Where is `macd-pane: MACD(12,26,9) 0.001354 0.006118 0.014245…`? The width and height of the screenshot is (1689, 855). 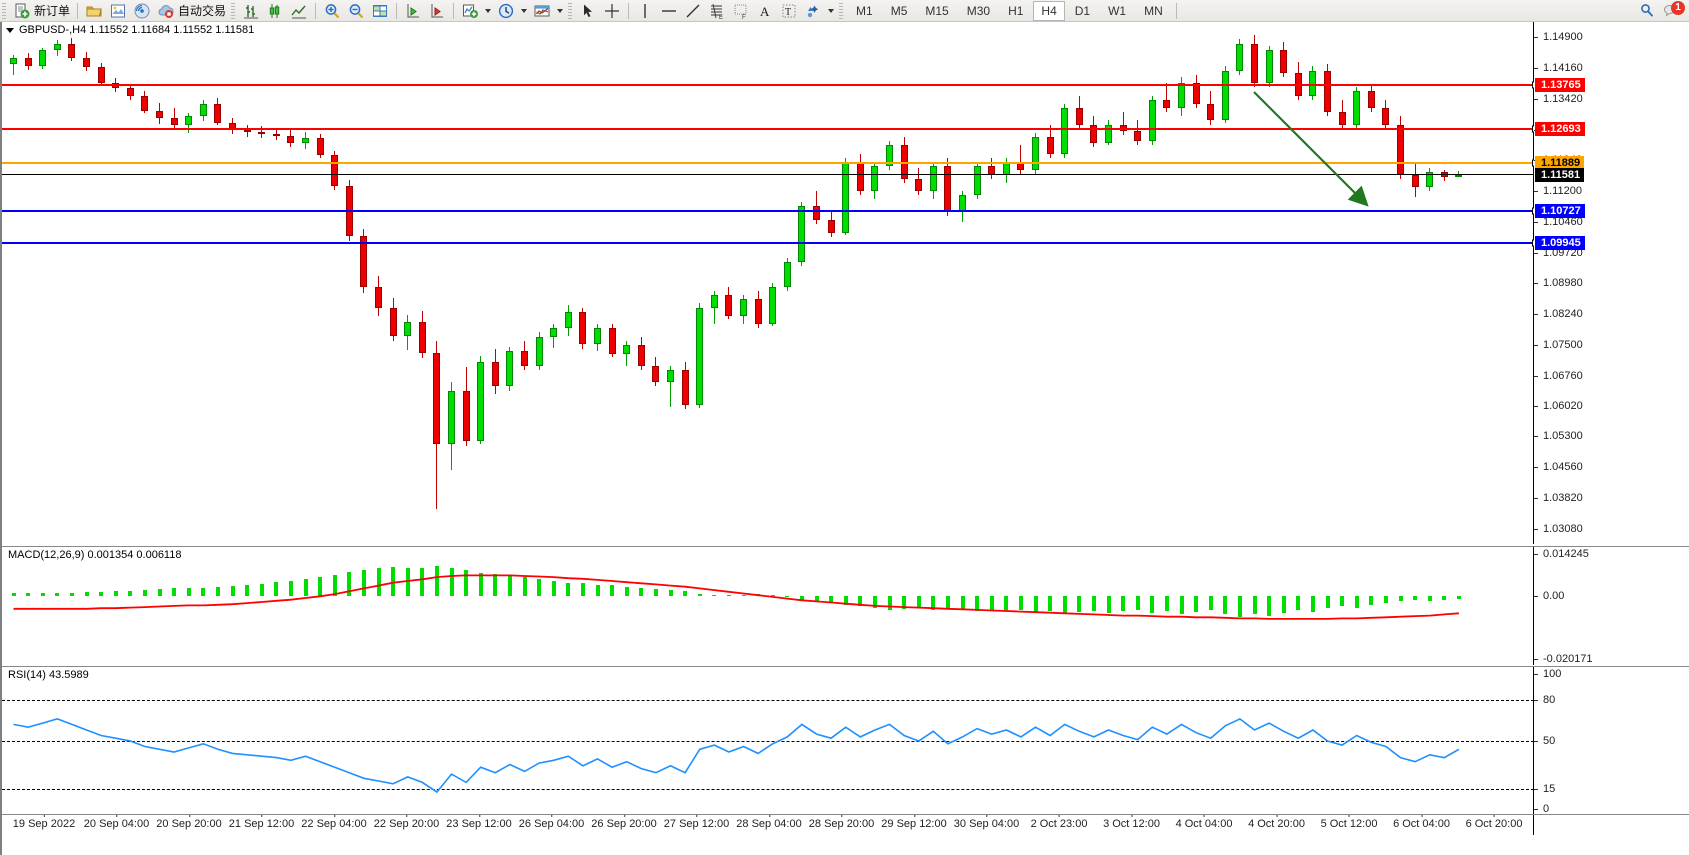
macd-pane: MACD(12,26,9) 0.001354 0.006118 0.014245… is located at coordinates (845, 605).